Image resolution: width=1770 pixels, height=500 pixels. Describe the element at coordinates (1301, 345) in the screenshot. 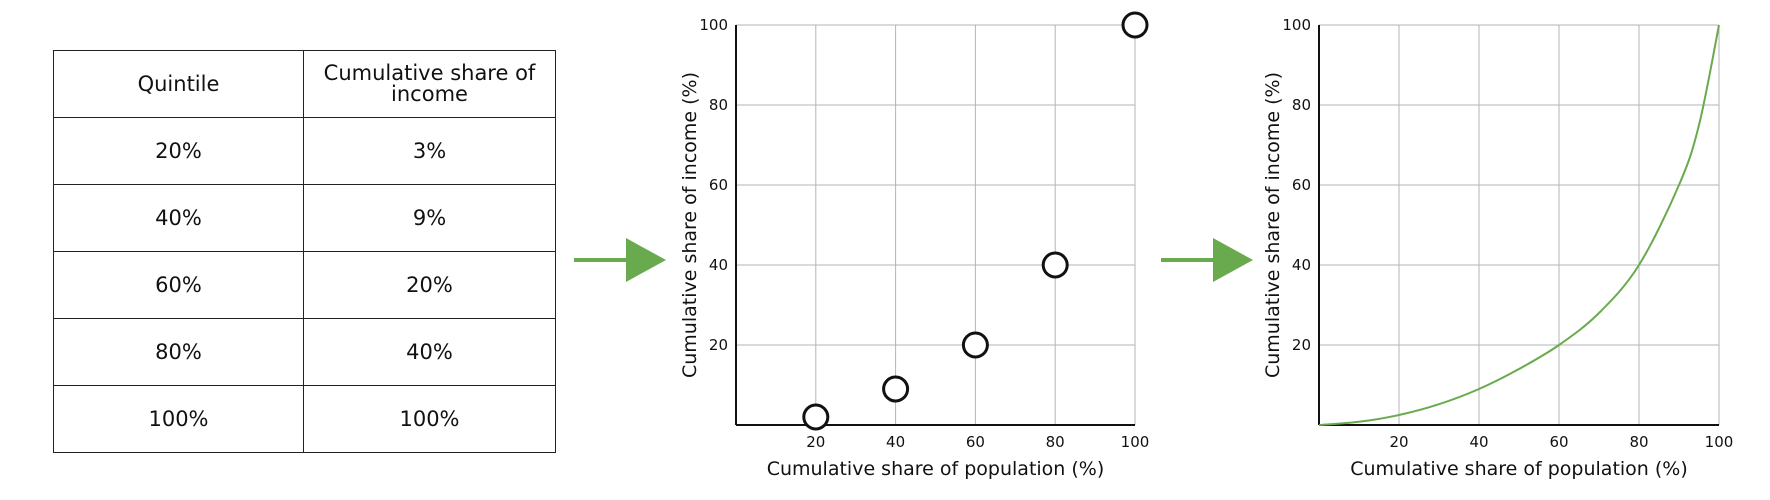

I see `y-tick-label: 20` at that location.